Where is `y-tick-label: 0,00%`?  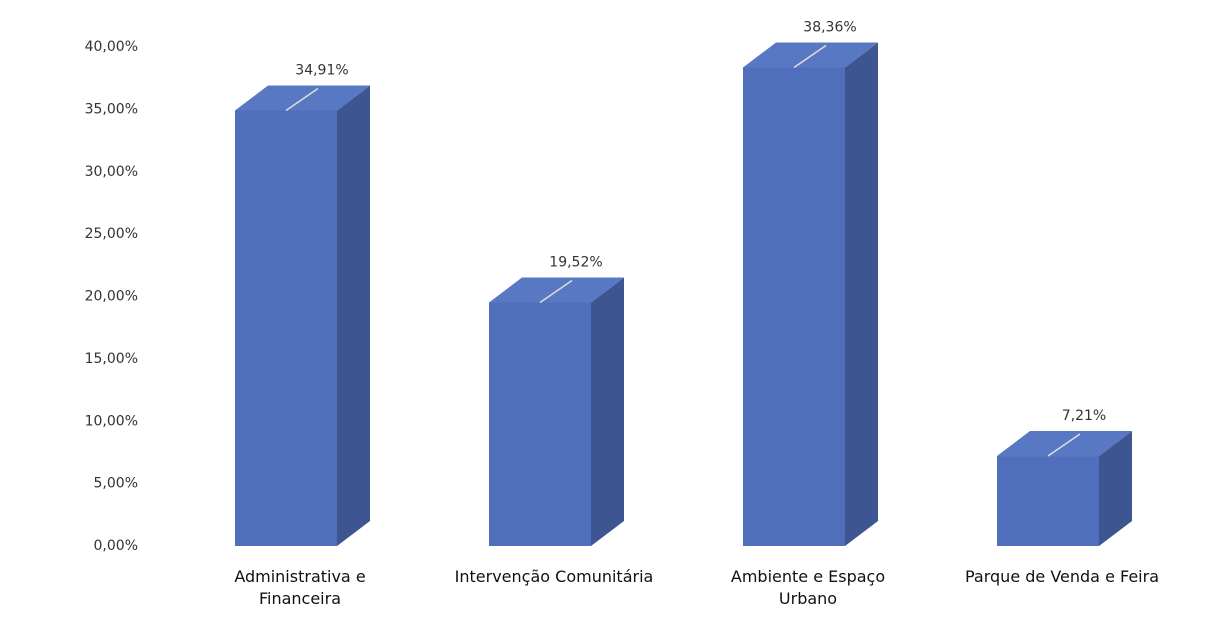
y-tick-label: 0,00% is located at coordinates (116, 546).